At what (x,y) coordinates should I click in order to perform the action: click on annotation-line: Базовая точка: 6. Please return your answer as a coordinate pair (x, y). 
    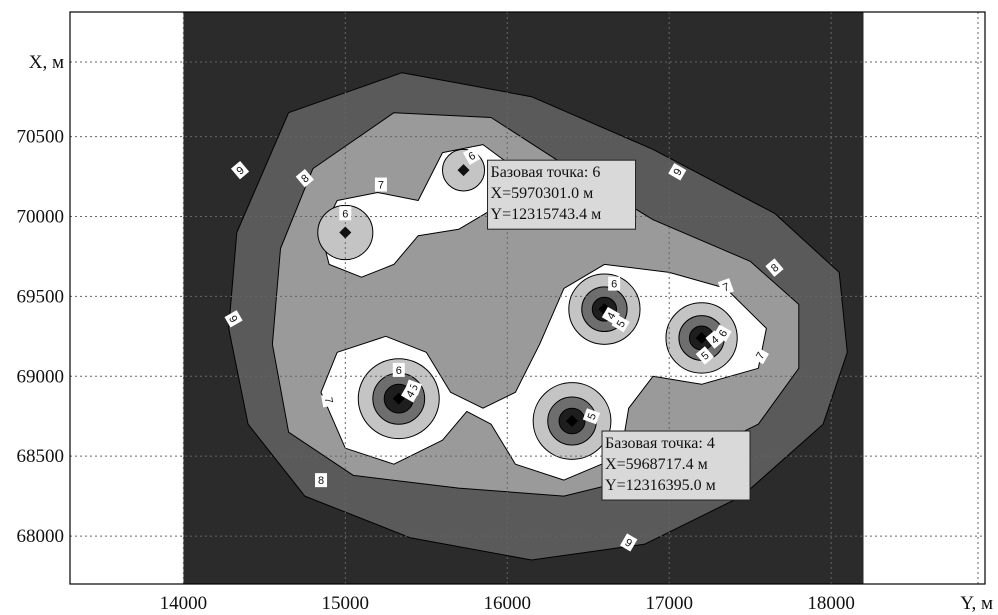
    Looking at the image, I should click on (546, 172).